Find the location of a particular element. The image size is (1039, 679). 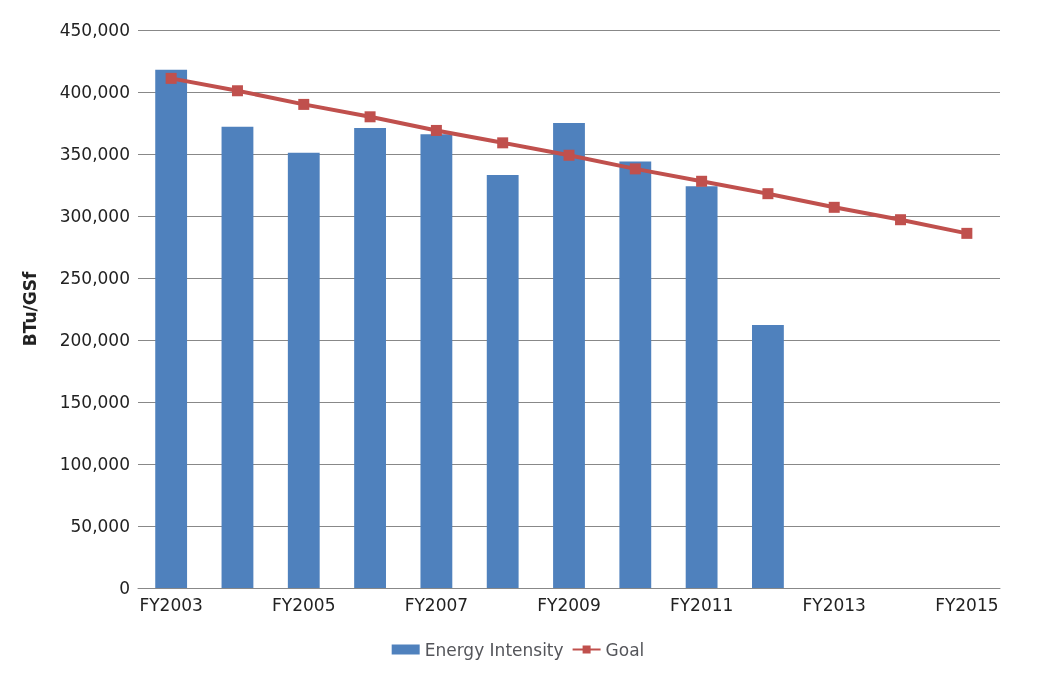

y-tick-label: 300,000 is located at coordinates (94, 216).